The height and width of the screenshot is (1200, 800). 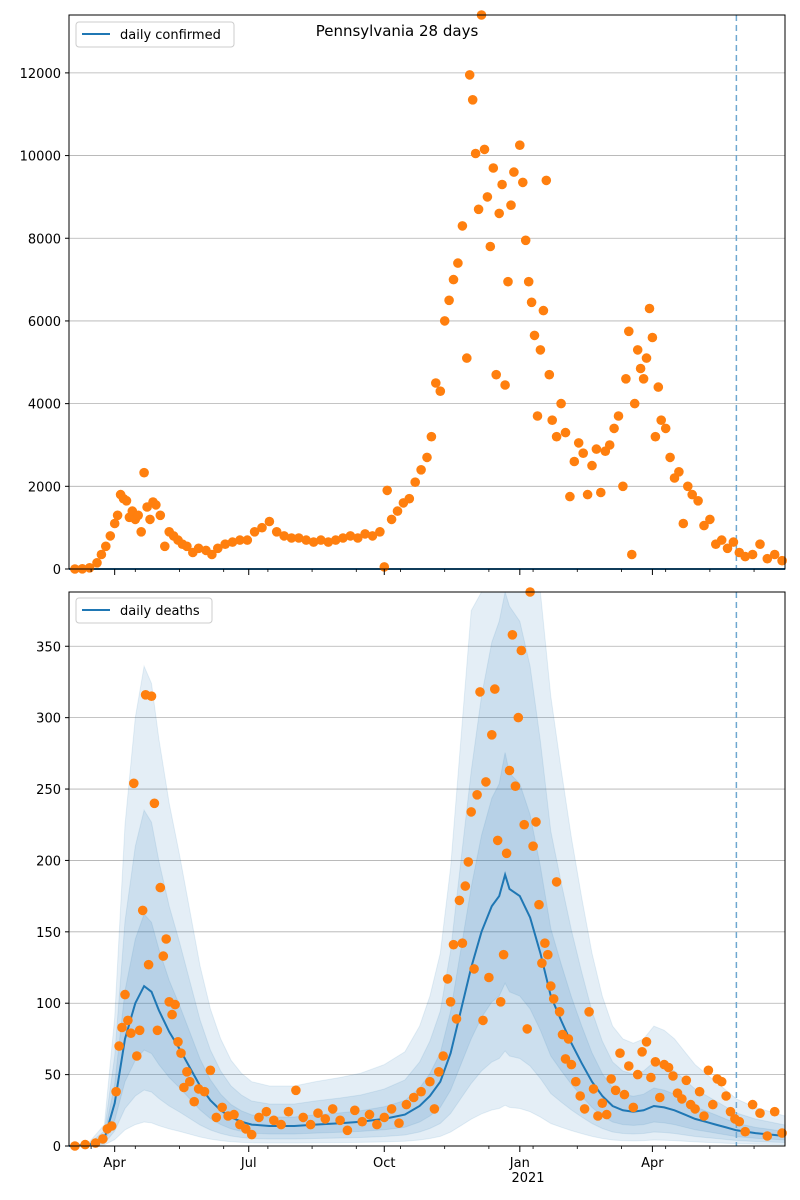 What do you see at coordinates (44, 322) in the screenshot?
I see `confirmed-y-tick-label: 6000` at bounding box center [44, 322].